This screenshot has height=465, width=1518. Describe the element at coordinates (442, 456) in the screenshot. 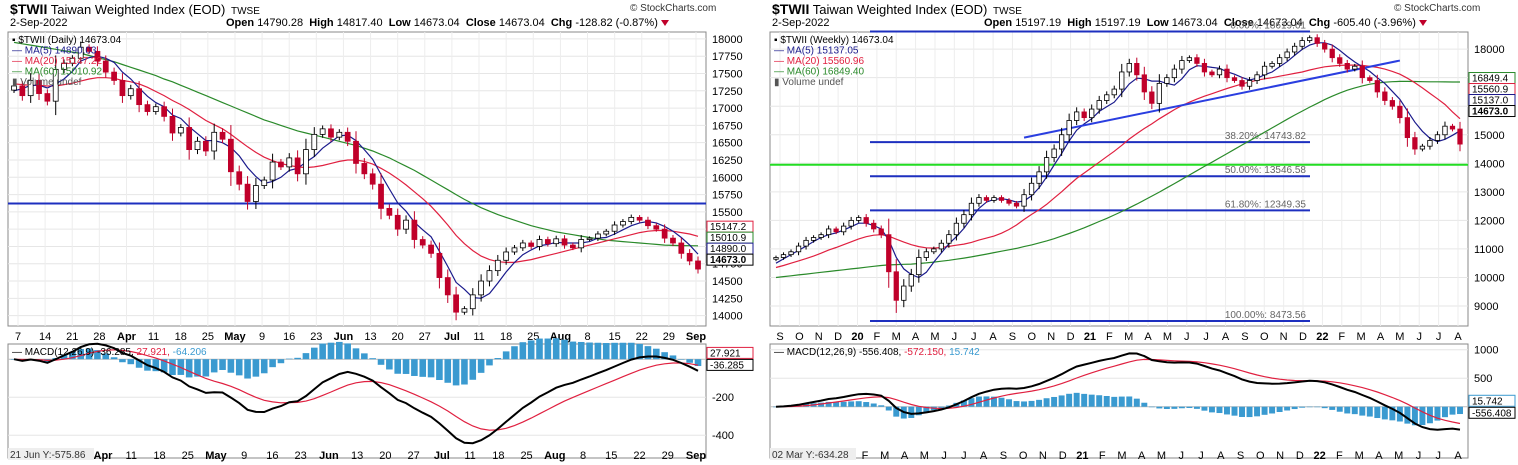

I see `macd-x-tick-label: Jul` at that location.